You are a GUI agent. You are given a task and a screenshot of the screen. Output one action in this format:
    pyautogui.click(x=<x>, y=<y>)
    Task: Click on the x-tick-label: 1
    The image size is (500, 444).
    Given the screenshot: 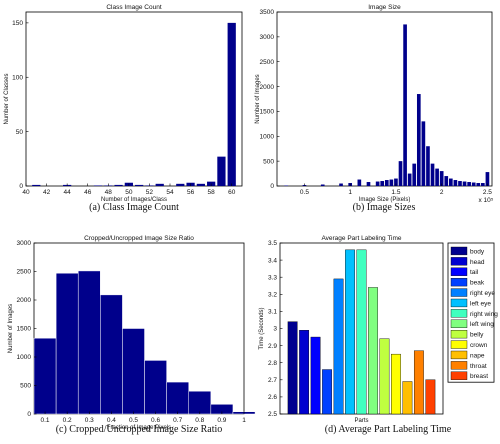 What is the action you would take?
    pyautogui.click(x=244, y=420)
    